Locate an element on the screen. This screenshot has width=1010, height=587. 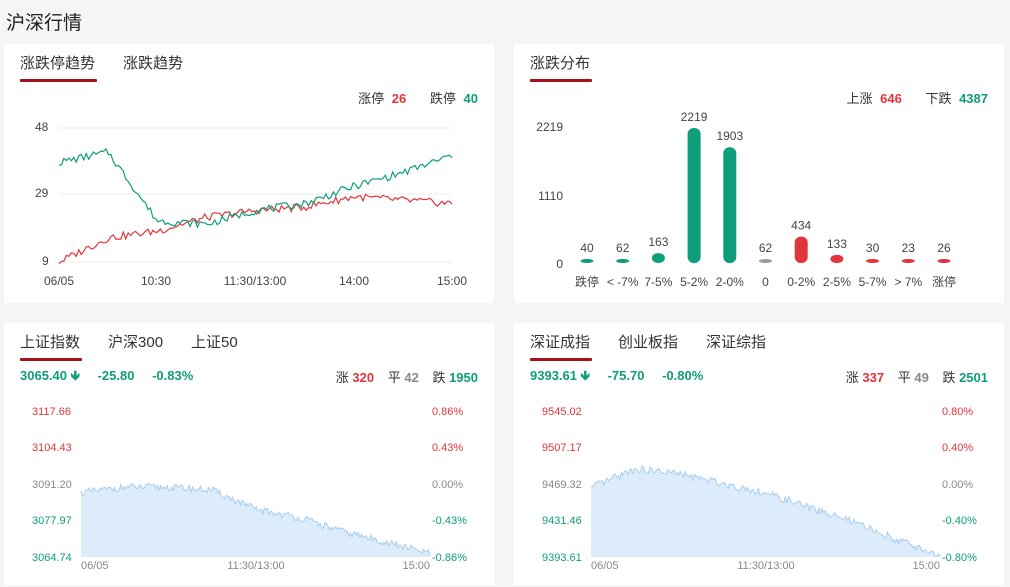
sh-index-tabs: 上证指数 沪深300 上证50 is located at coordinates (143, 346).